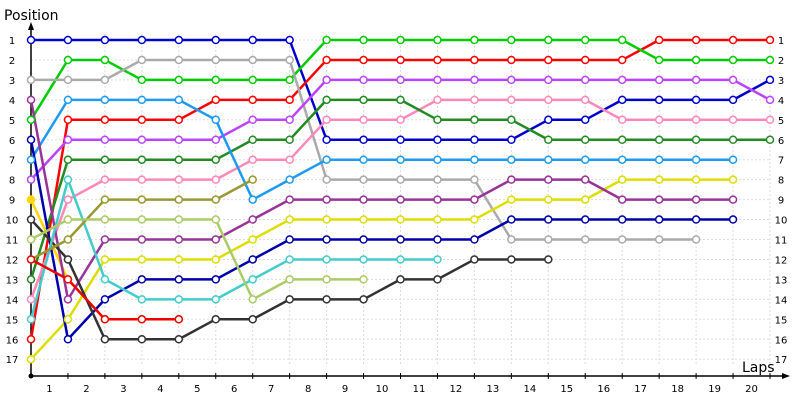 The height and width of the screenshot is (400, 800). What do you see at coordinates (12, 61) in the screenshot?
I see `y-tick-label: 2` at bounding box center [12, 61].